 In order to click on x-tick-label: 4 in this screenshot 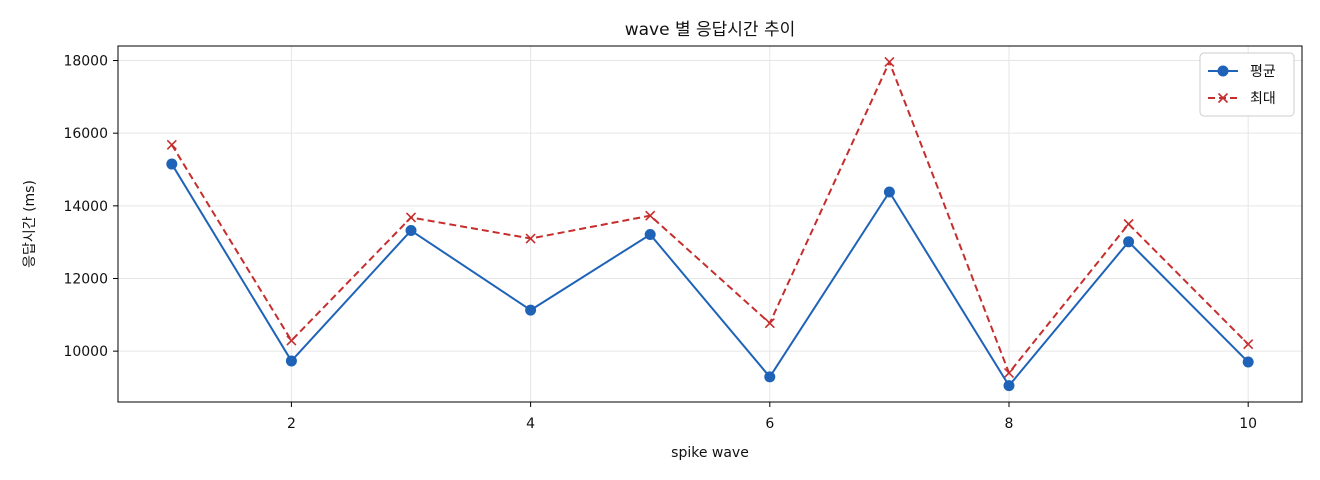, I will do `click(530, 424)`.